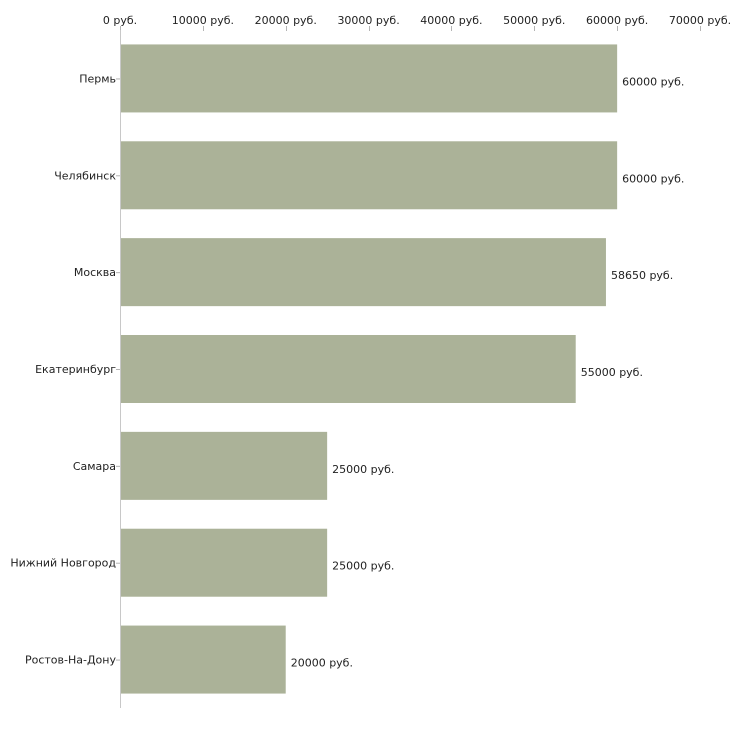 The image size is (730, 730). Describe the element at coordinates (97, 78) in the screenshot. I see `category-label: Пермь` at that location.